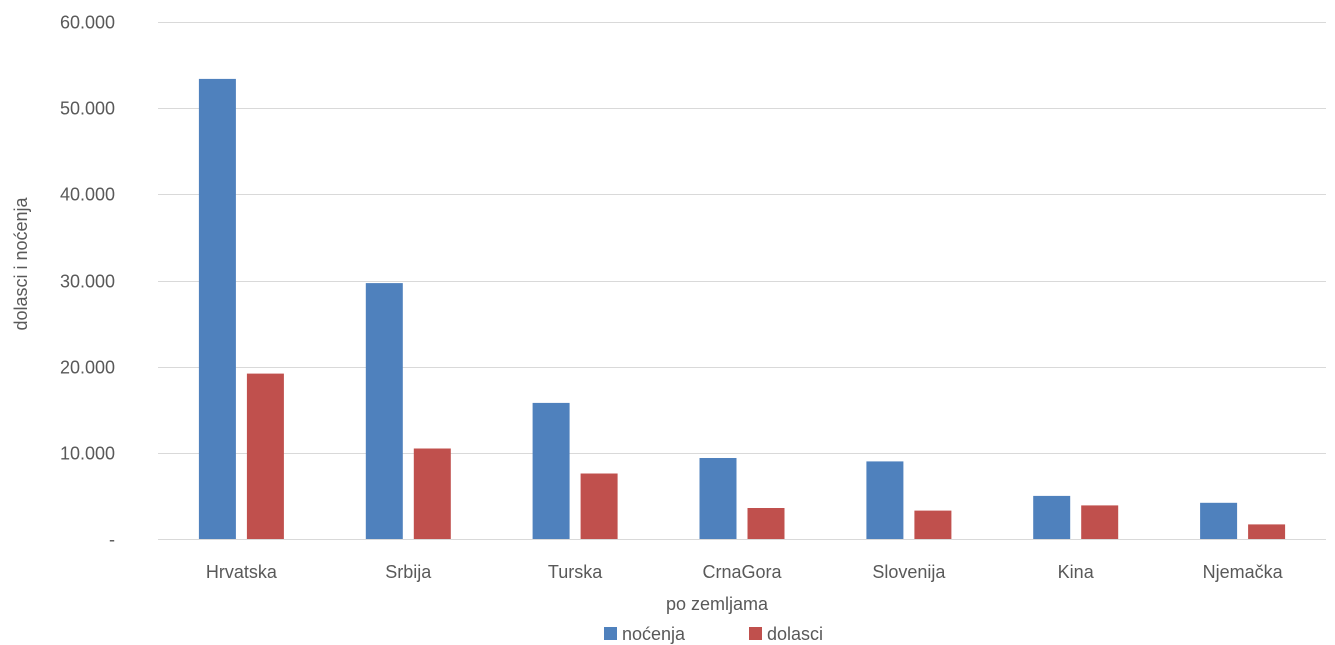 The height and width of the screenshot is (645, 1335). Describe the element at coordinates (610, 633) in the screenshot. I see `legend-swatch-noćenja` at that location.